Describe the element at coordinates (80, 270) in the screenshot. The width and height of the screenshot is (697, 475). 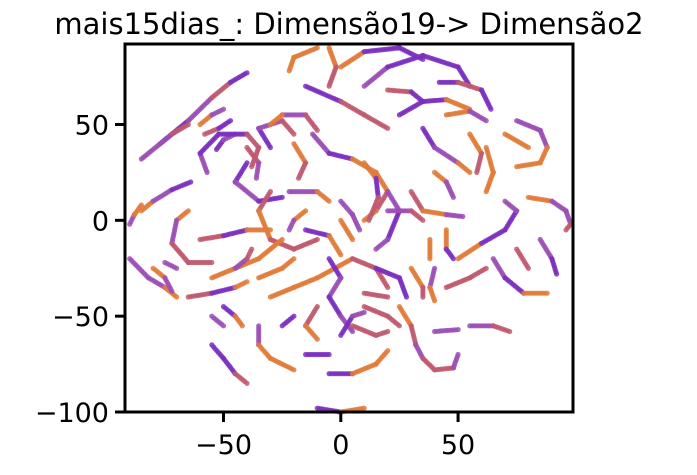
I see `y-axis: −100 −50 0 50` at that location.